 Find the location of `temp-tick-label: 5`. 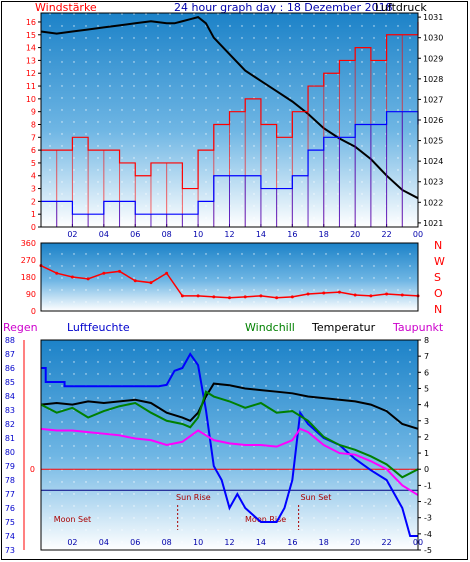

temp-tick-label: 5 is located at coordinates (426, 388).